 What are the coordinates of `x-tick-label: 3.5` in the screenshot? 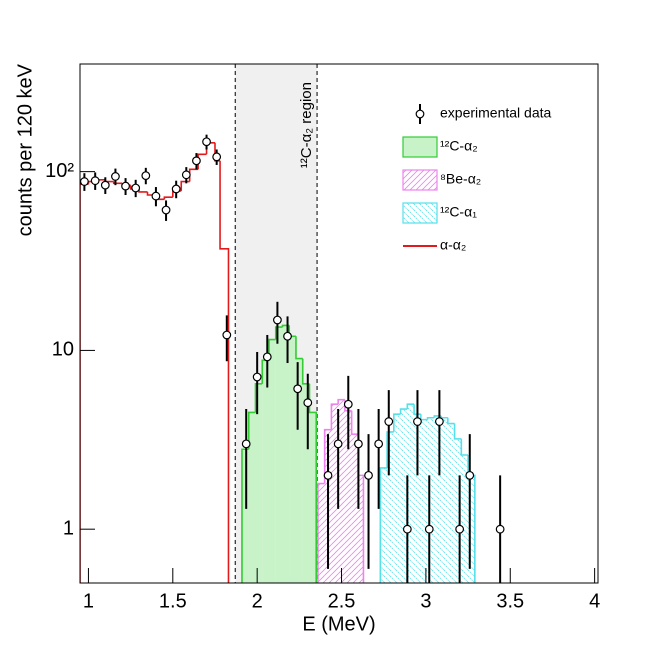 It's located at (510, 601).